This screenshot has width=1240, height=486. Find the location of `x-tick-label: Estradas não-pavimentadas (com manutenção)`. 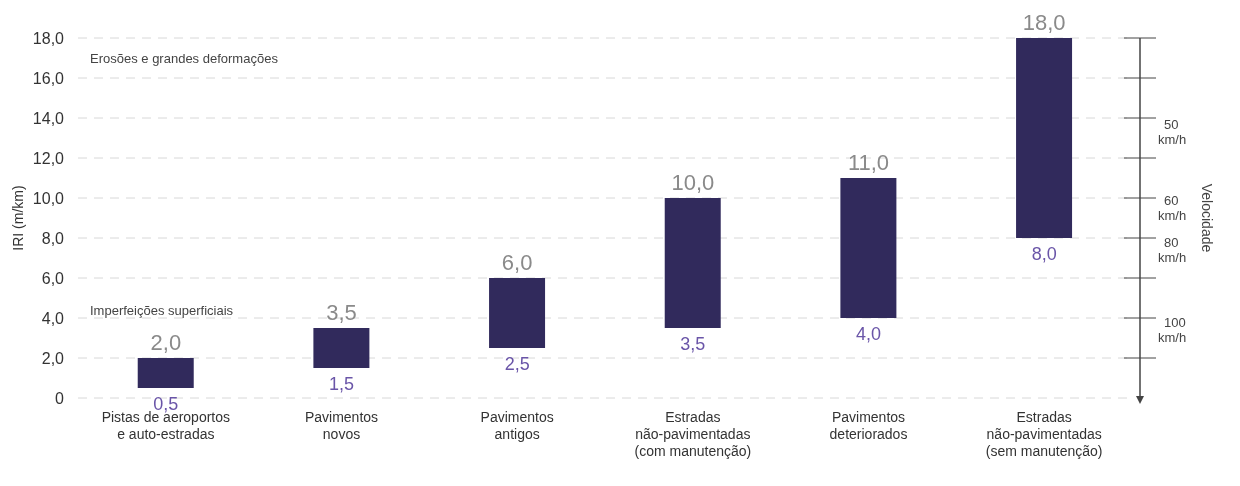

x-tick-label: Estradas não-pavimentadas (com manutenção) is located at coordinates (693, 434).